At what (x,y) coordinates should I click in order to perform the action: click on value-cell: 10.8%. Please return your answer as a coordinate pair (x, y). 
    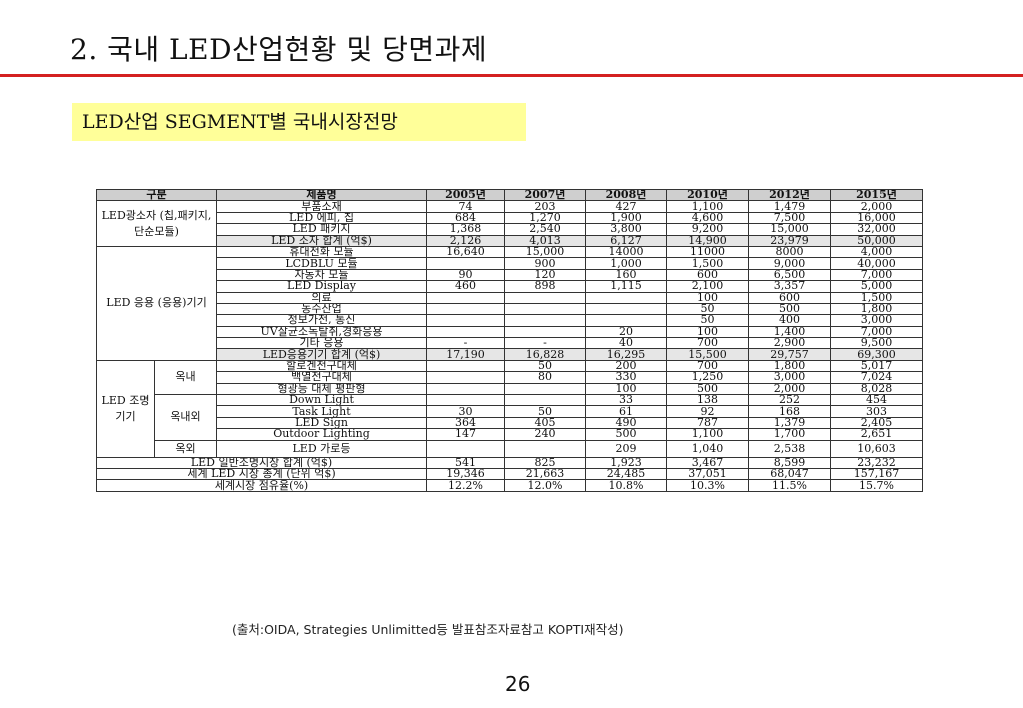
    Looking at the image, I should click on (626, 485).